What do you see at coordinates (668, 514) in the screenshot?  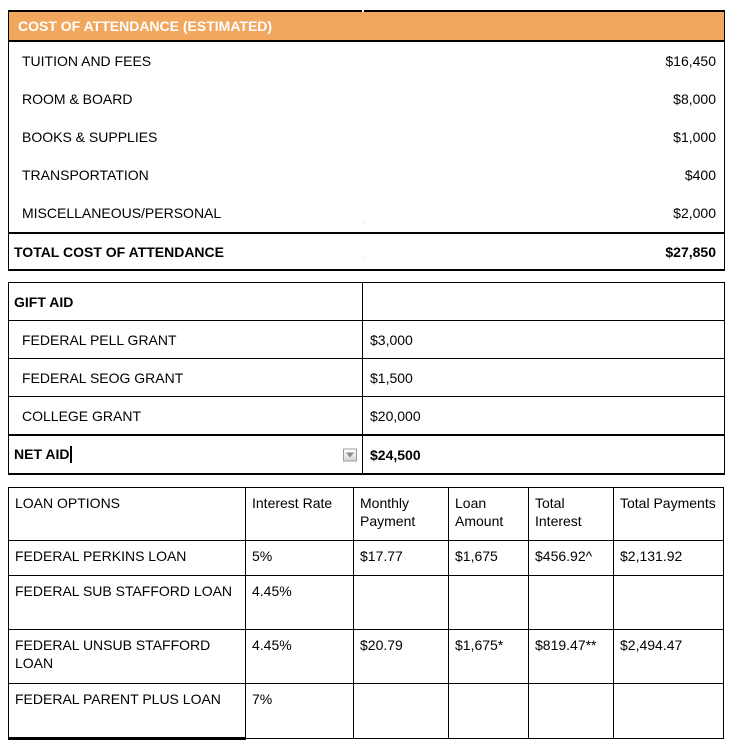 I see `loan-header-cell: Total Payments` at bounding box center [668, 514].